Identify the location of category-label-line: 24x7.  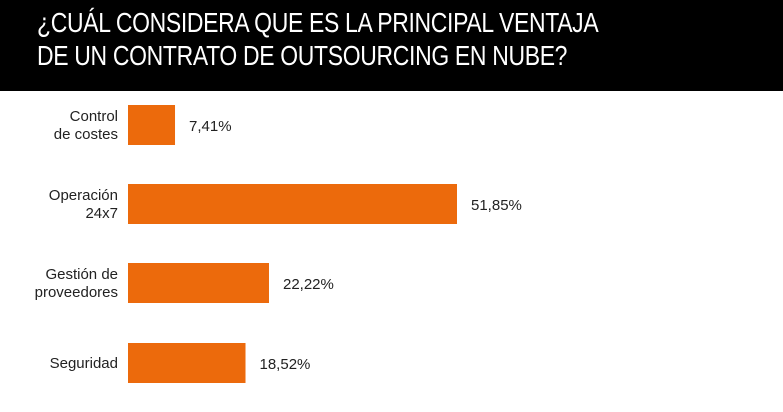
(101, 213).